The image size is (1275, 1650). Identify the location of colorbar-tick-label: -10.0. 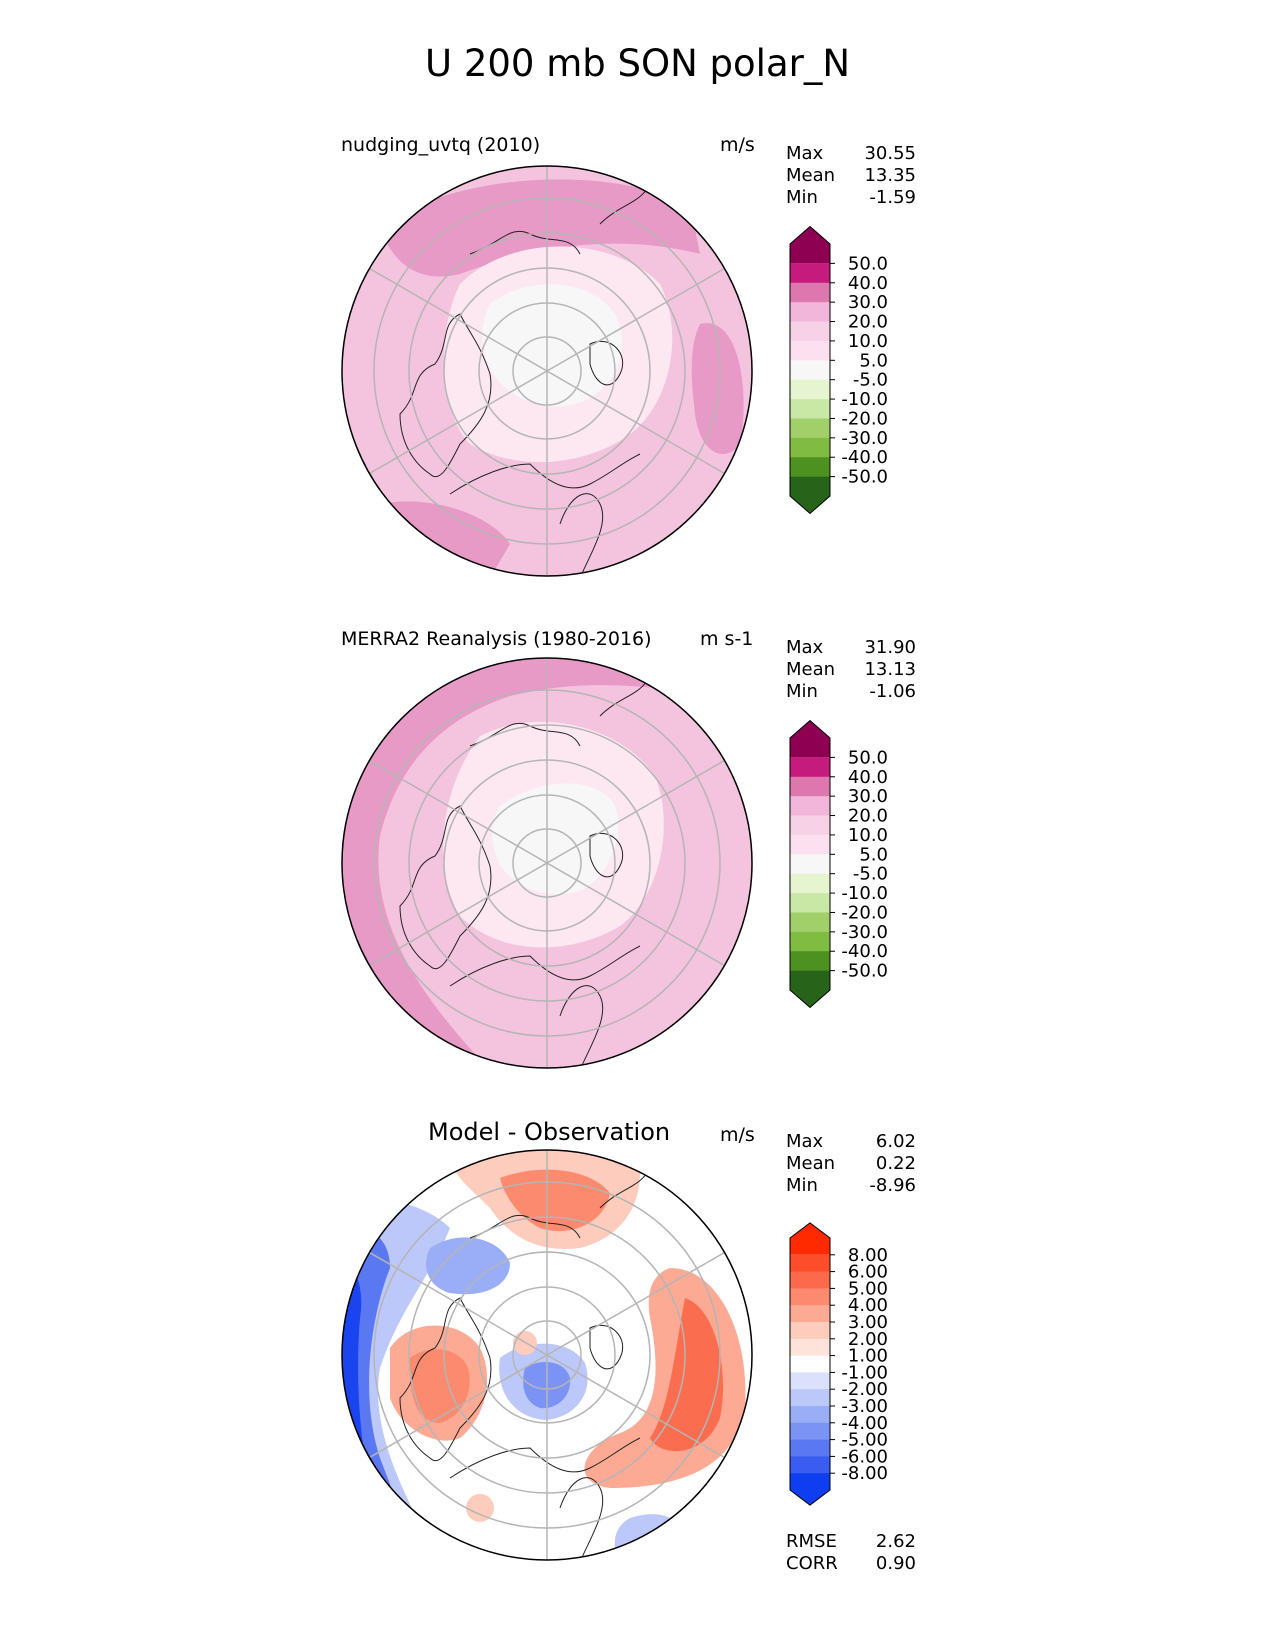
(864, 399).